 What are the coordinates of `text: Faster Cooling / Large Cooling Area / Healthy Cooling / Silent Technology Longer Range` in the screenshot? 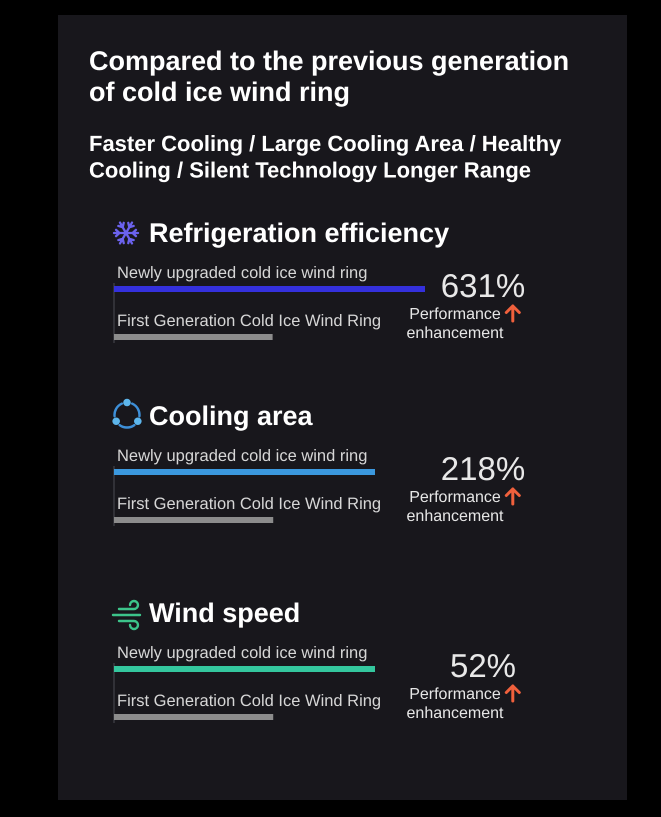 It's located at (325, 156).